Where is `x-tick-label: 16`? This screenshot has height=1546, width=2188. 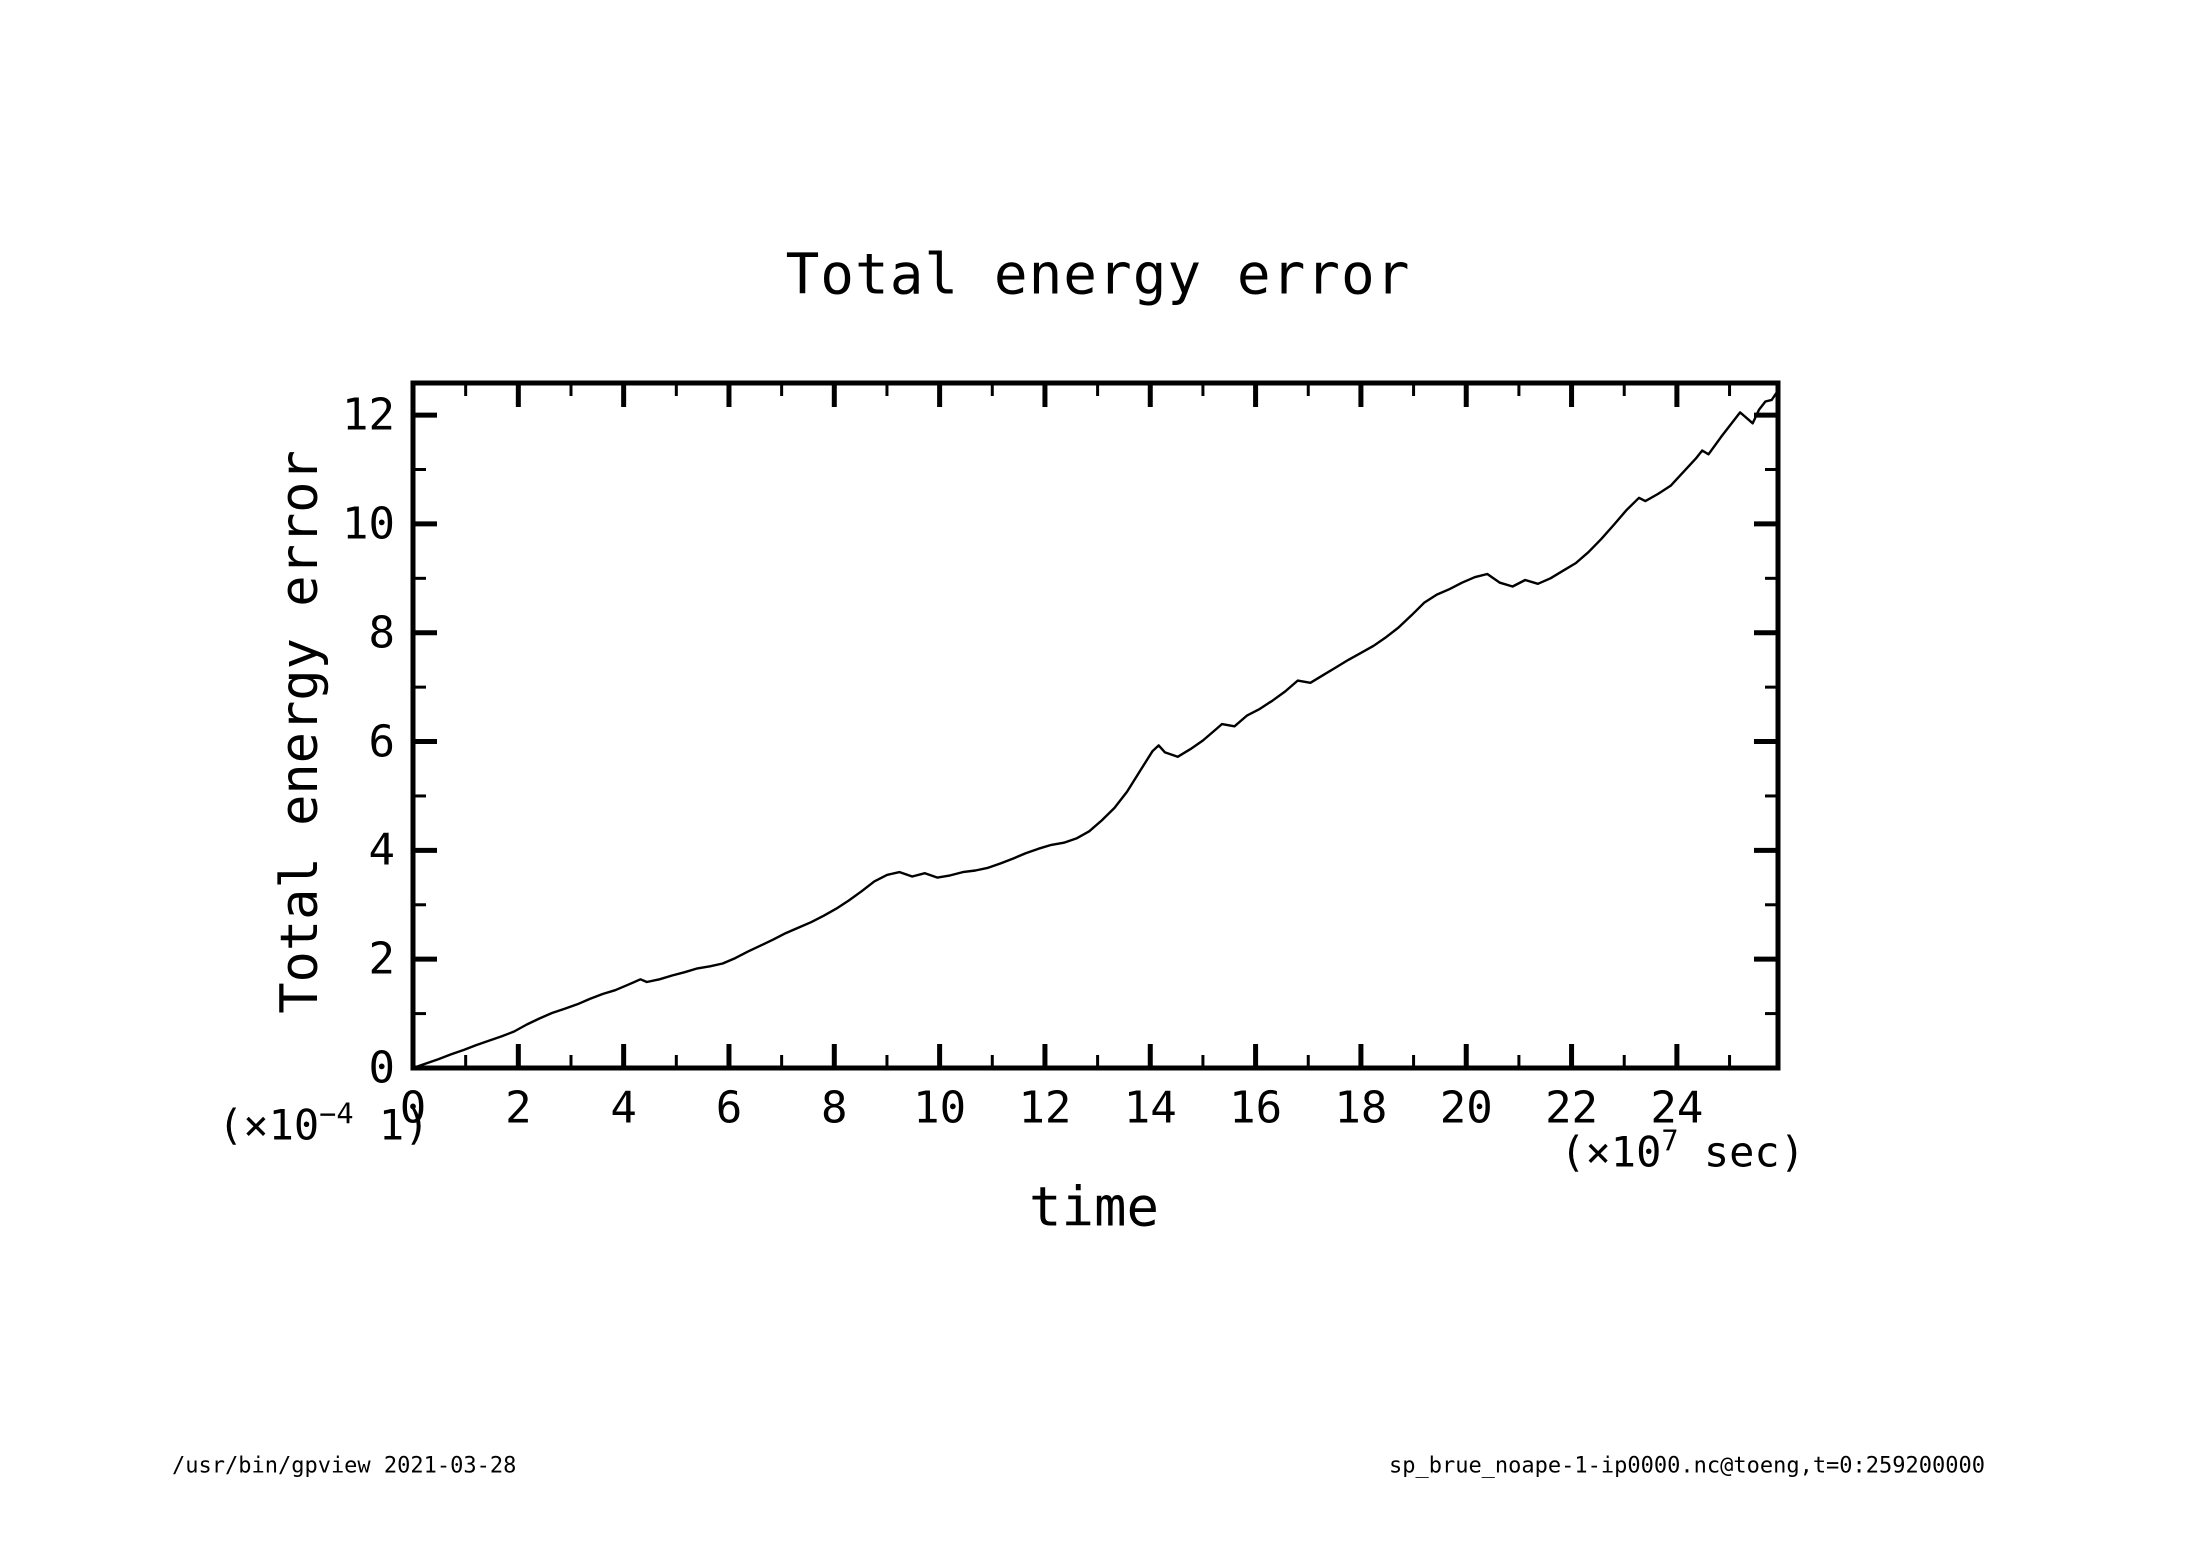 x-tick-label: 16 is located at coordinates (1256, 1108).